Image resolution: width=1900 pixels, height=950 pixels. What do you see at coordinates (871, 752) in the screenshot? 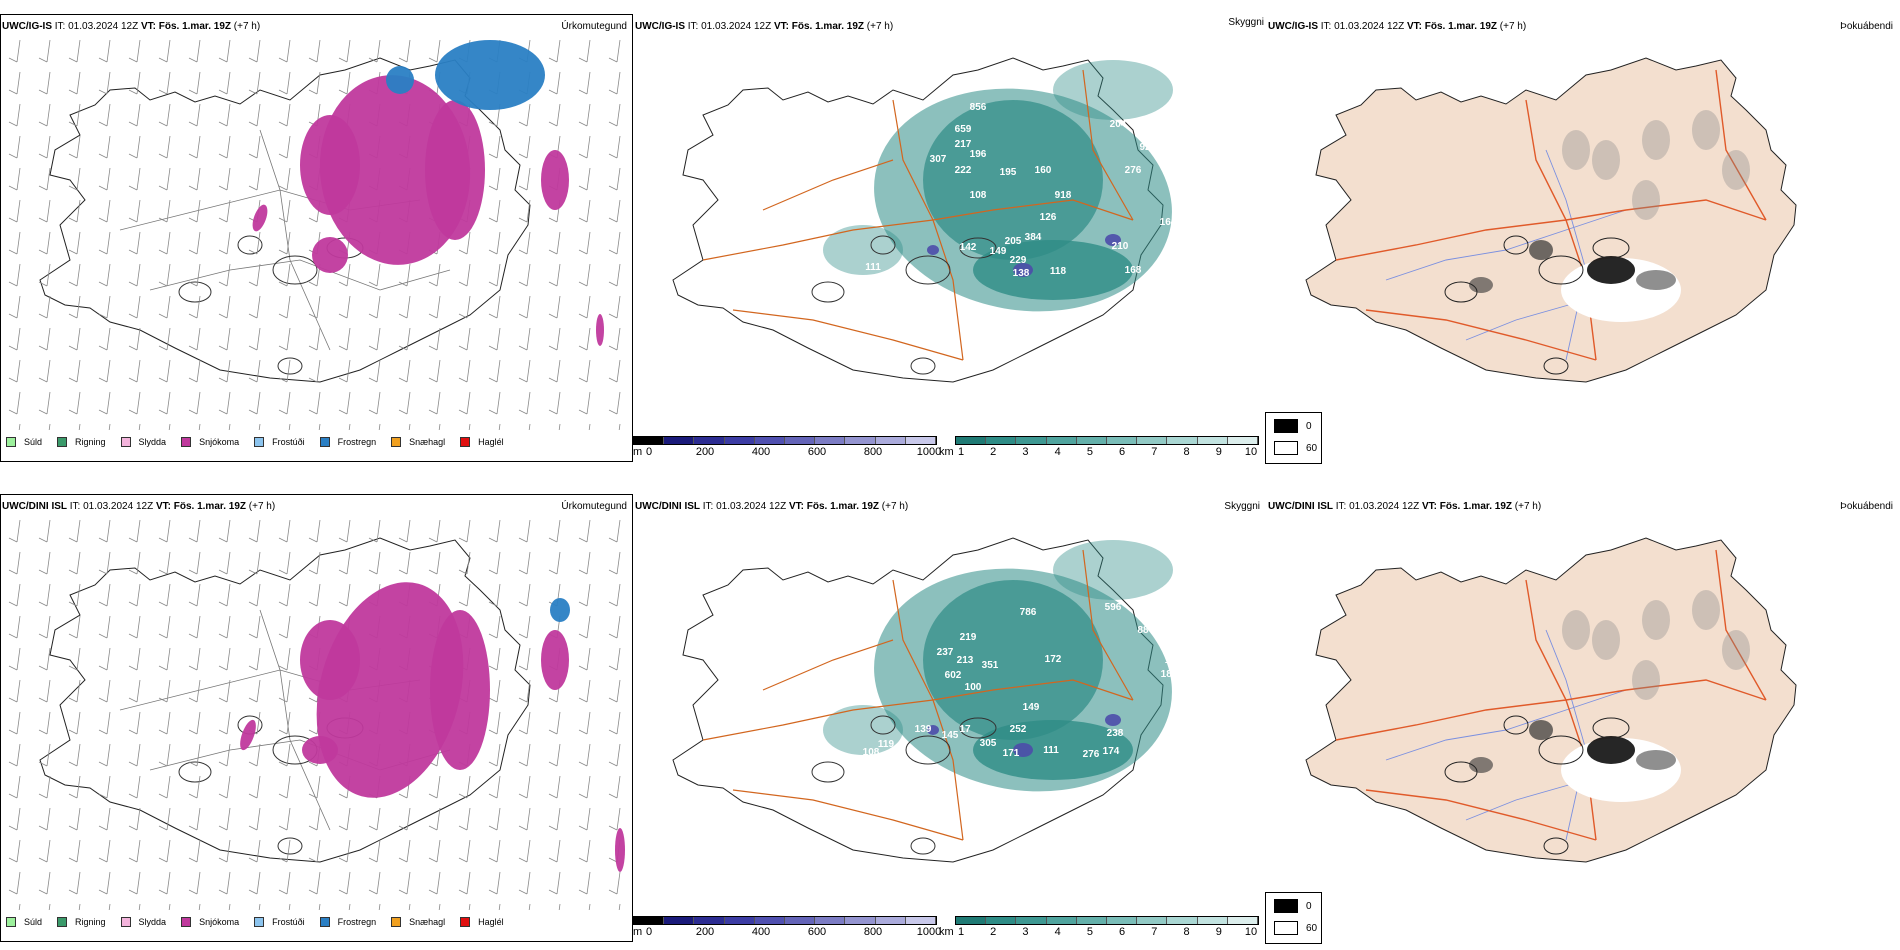
I see `ceiling-label: 108` at bounding box center [871, 752].